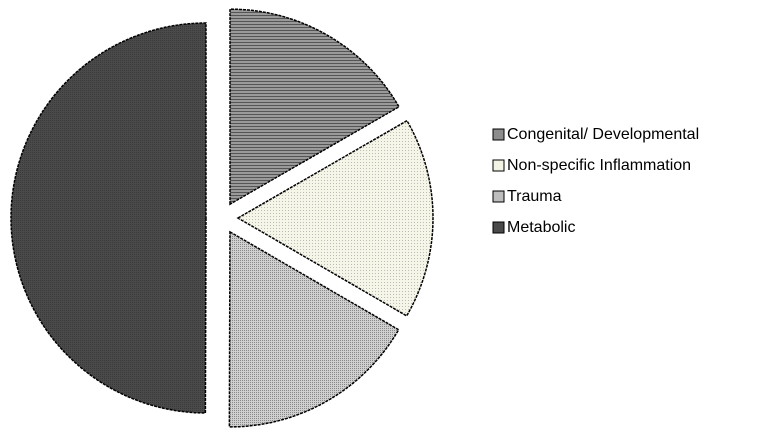 This screenshot has width=759, height=432. I want to click on legend-label: Metabolic, so click(541, 227).